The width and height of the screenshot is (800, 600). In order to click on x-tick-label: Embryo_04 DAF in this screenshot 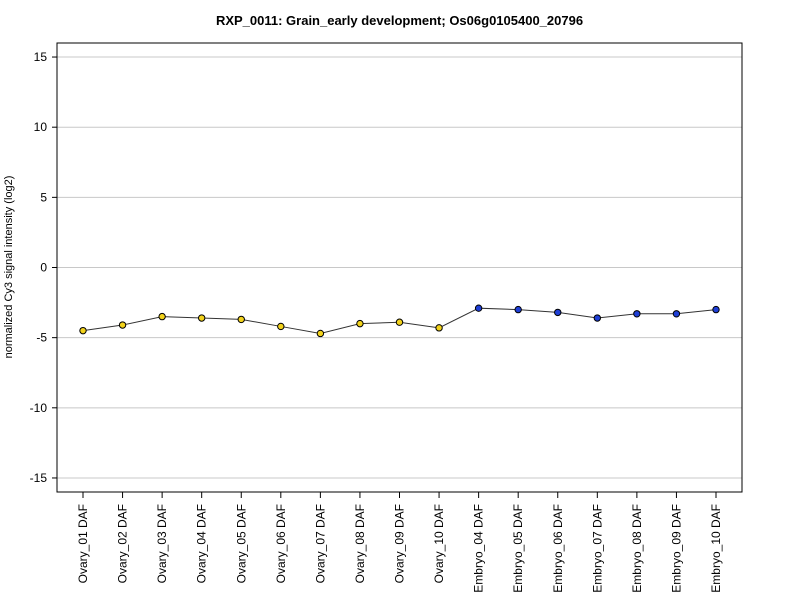, I will do `click(479, 548)`.